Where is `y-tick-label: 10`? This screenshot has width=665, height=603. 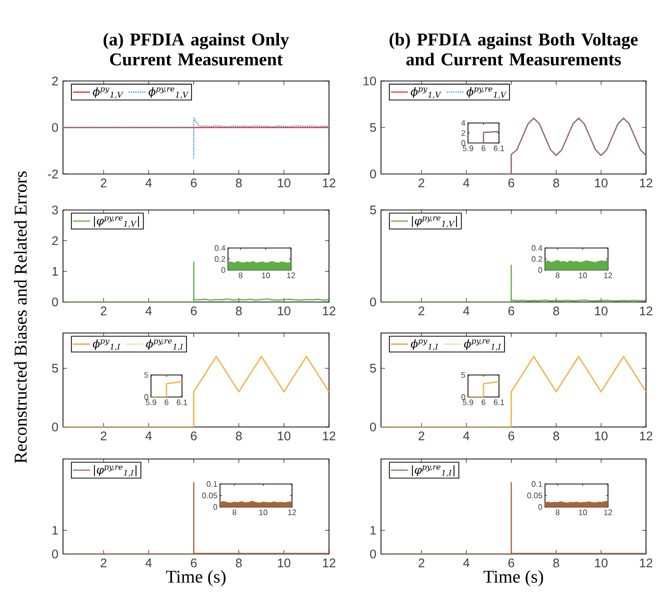
y-tick-label: 10 is located at coordinates (370, 81).